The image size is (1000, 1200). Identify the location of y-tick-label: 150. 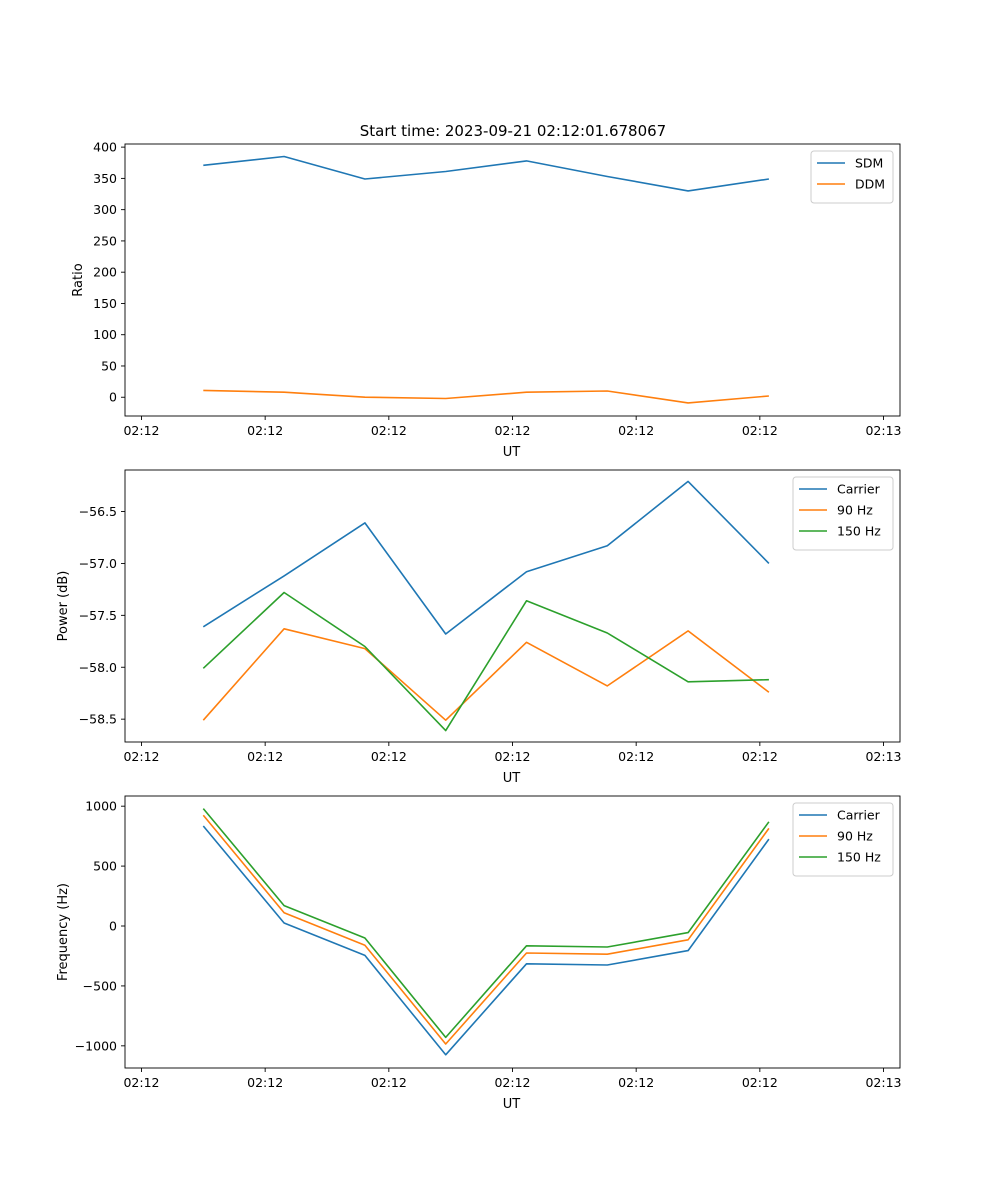
(105, 303).